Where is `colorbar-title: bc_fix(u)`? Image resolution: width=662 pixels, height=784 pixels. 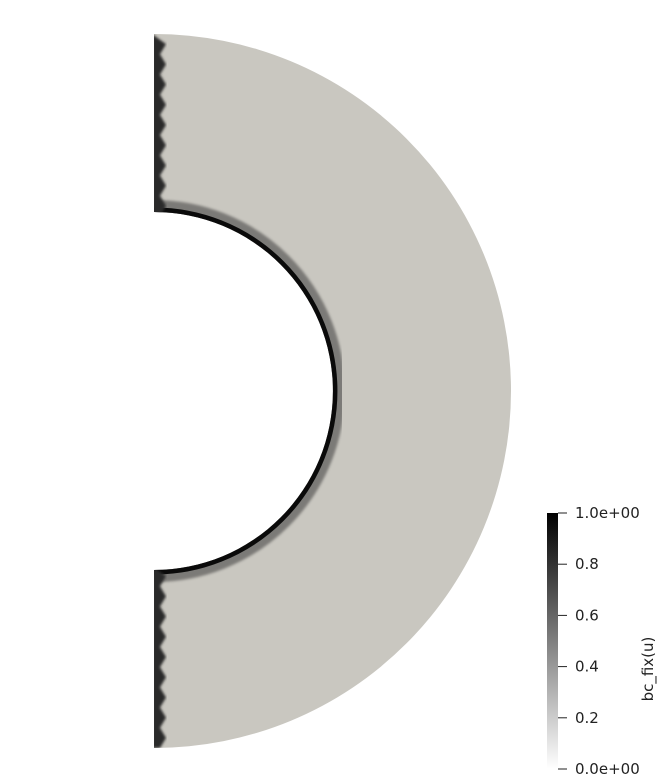 colorbar-title: bc_fix(u) is located at coordinates (648, 669).